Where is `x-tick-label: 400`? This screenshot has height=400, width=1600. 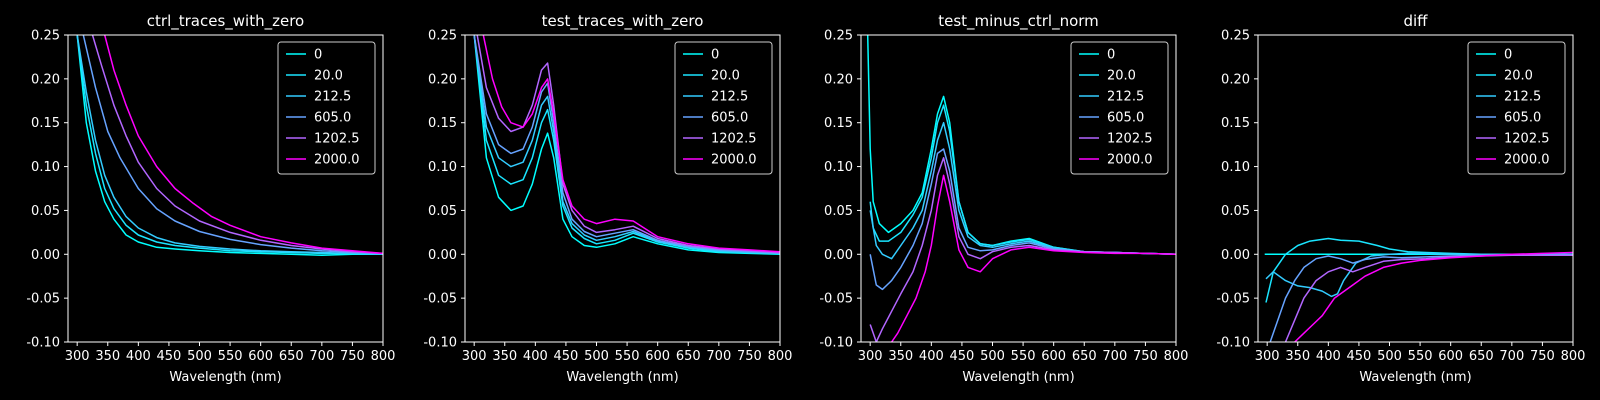 x-tick-label: 400 is located at coordinates (138, 356).